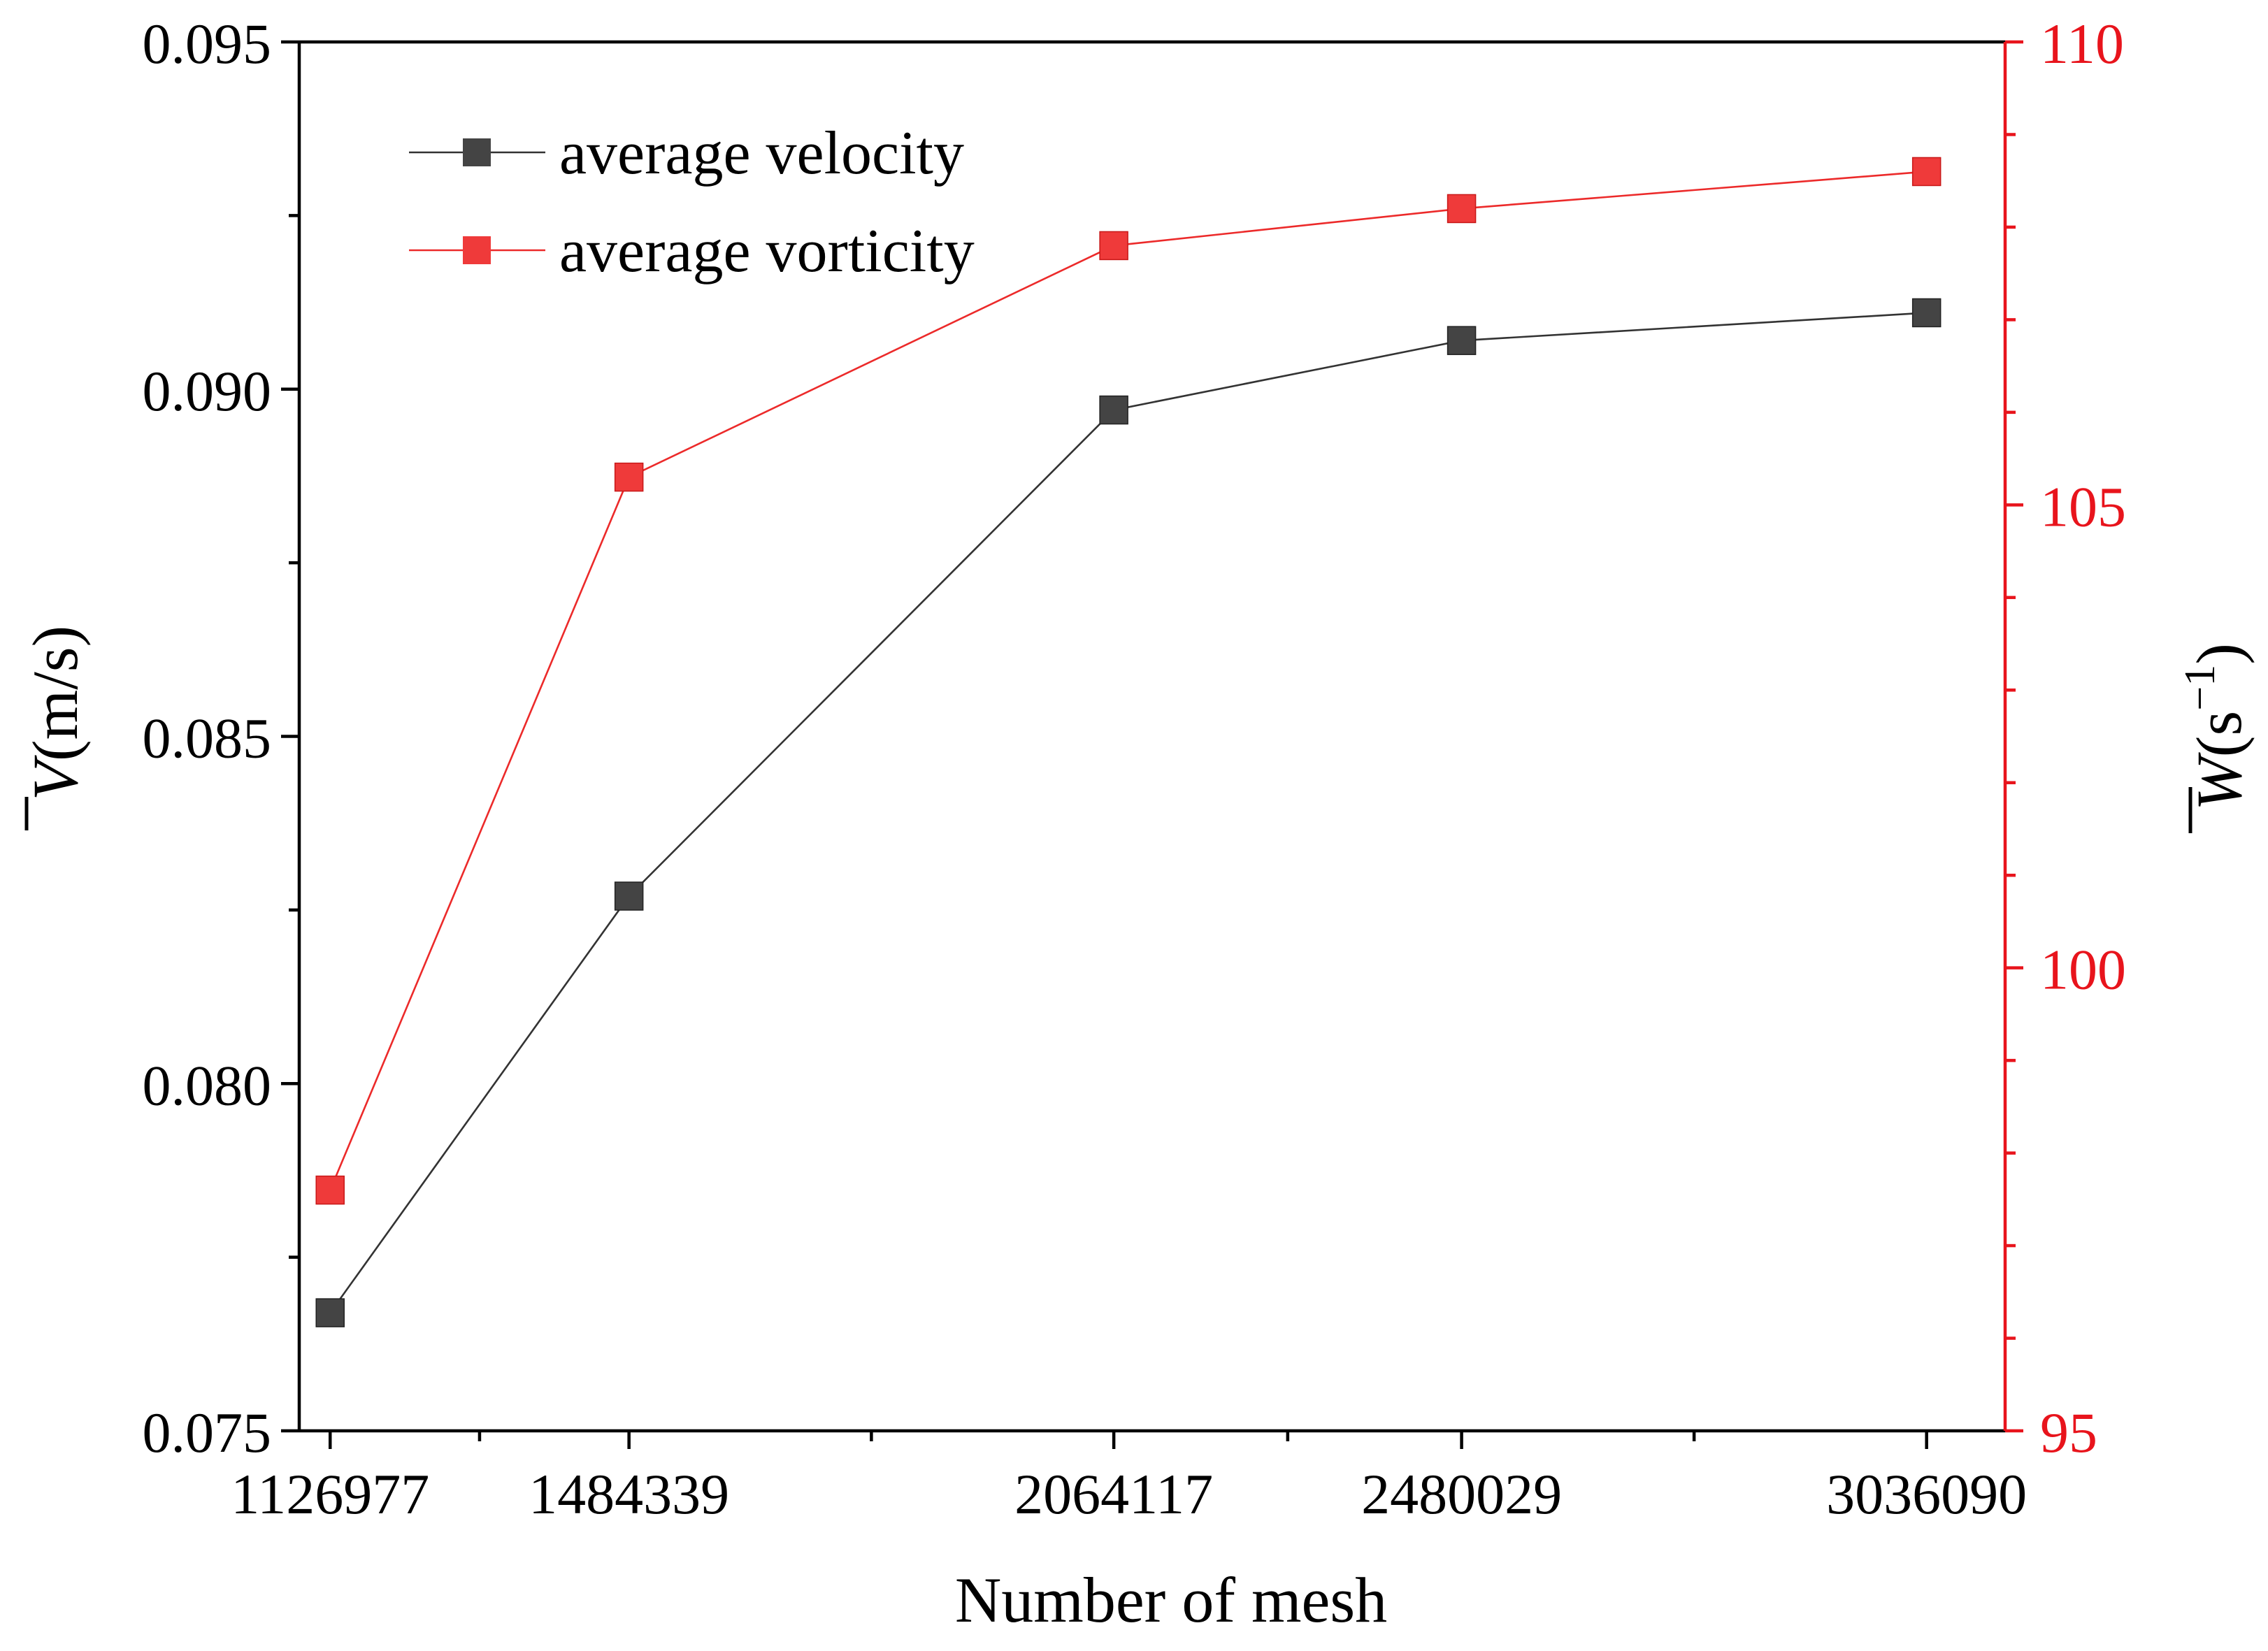 The height and width of the screenshot is (1651, 2268). I want to click on legend-marker-velocity, so click(477, 152).